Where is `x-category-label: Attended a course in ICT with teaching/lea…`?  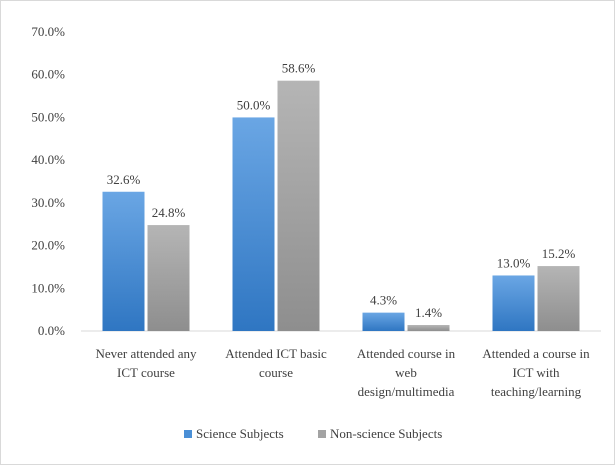 x-category-label: Attended a course in ICT with teaching/lea… is located at coordinates (536, 372).